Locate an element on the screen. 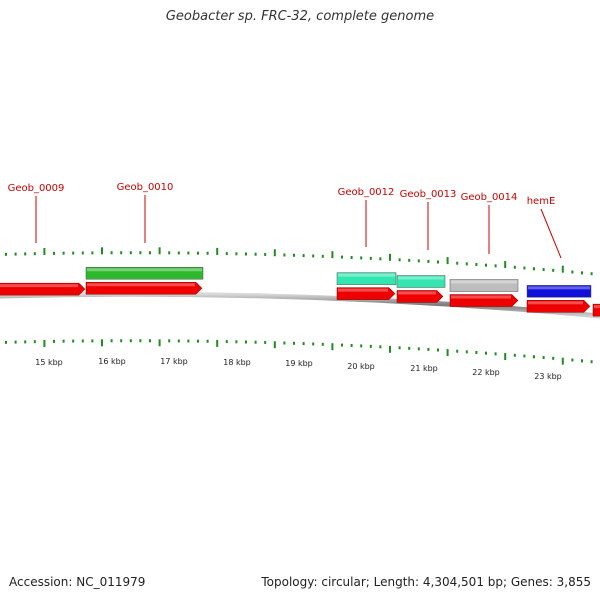 Image resolution: width=600 pixels, height=600 pixels. kbp-label: 19 kbp is located at coordinates (299, 363).